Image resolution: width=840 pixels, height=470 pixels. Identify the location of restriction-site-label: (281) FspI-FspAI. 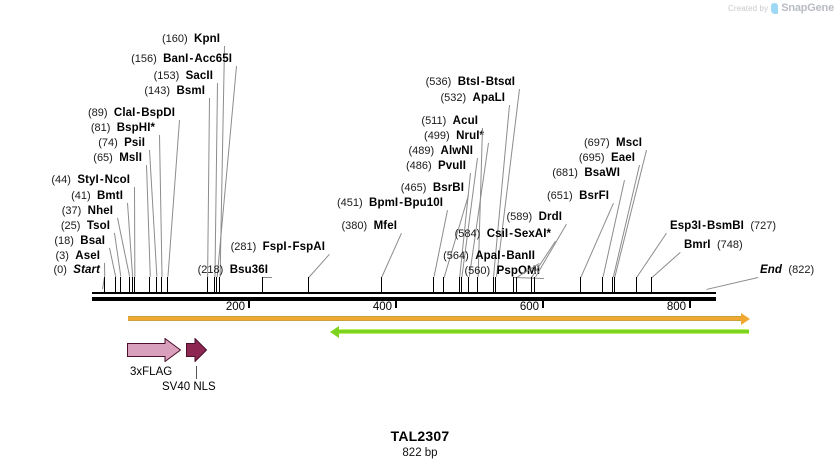
(278, 247).